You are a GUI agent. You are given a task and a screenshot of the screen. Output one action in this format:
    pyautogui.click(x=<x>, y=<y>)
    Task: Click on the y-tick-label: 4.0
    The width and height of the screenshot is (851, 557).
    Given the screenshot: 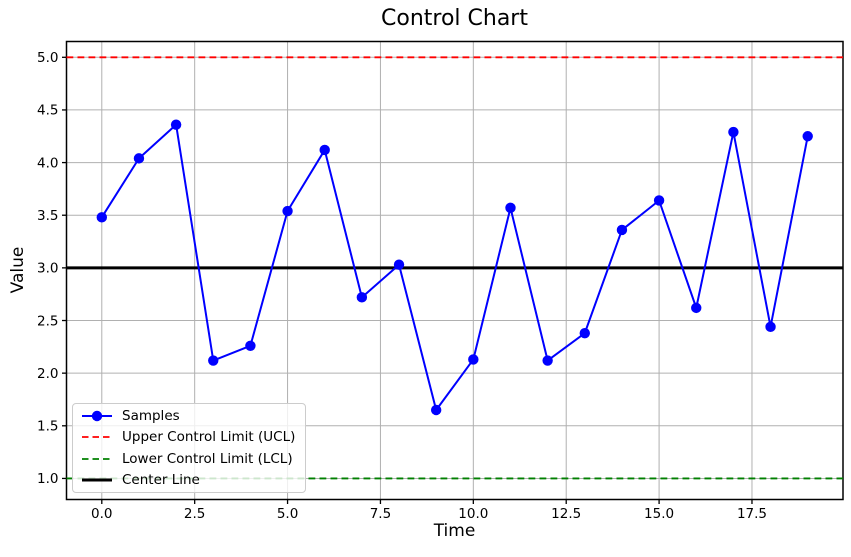 What is the action you would take?
    pyautogui.click(x=47, y=163)
    